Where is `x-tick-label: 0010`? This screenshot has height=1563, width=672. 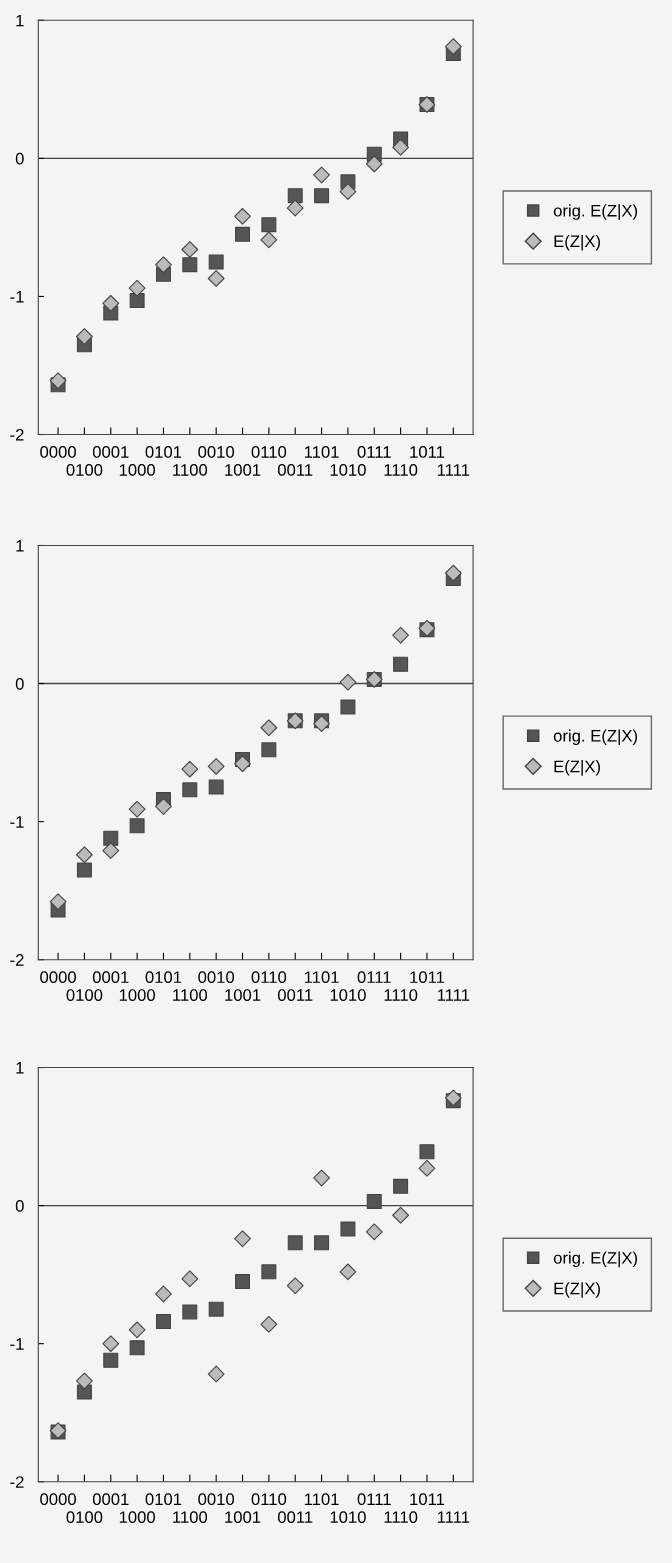 x-tick-label: 0010 is located at coordinates (216, 977).